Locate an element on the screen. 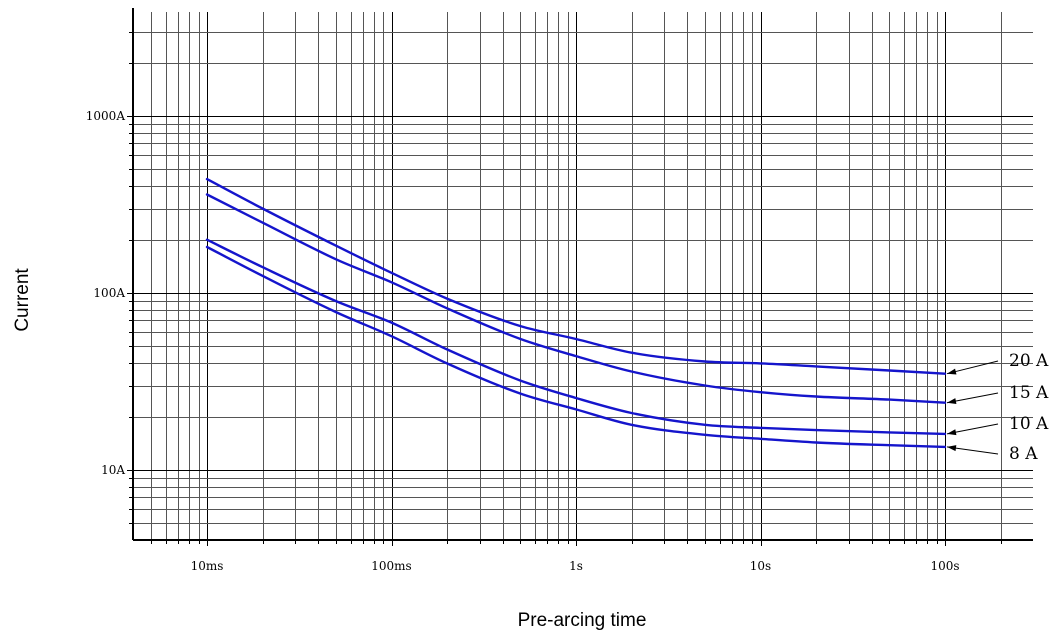  series-label-15a: 15 A is located at coordinates (1029, 393).